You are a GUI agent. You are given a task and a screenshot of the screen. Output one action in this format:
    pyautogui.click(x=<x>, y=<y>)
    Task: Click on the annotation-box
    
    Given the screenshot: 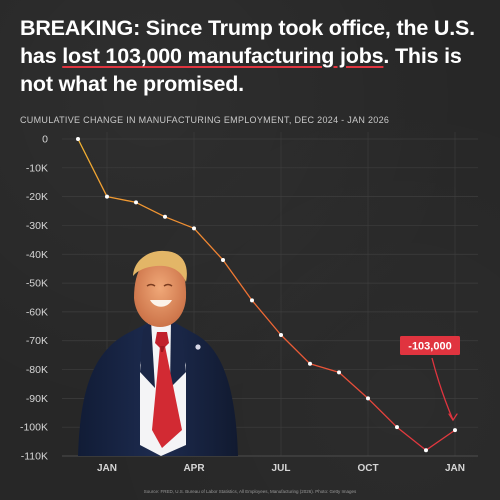 What is the action you would take?
    pyautogui.click(x=430, y=345)
    